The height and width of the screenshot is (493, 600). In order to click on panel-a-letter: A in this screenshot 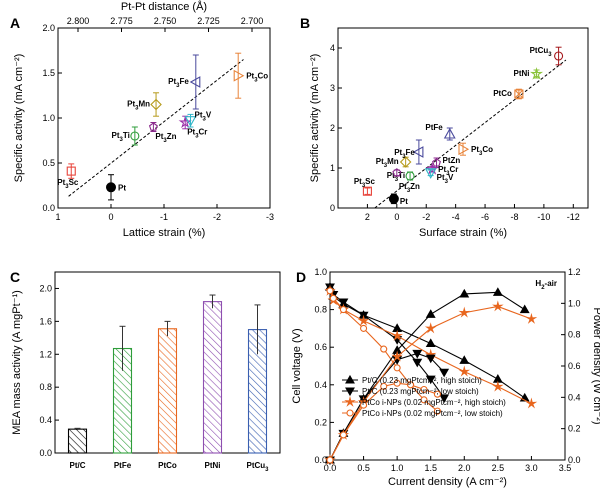, I will do `click(15, 23)`.